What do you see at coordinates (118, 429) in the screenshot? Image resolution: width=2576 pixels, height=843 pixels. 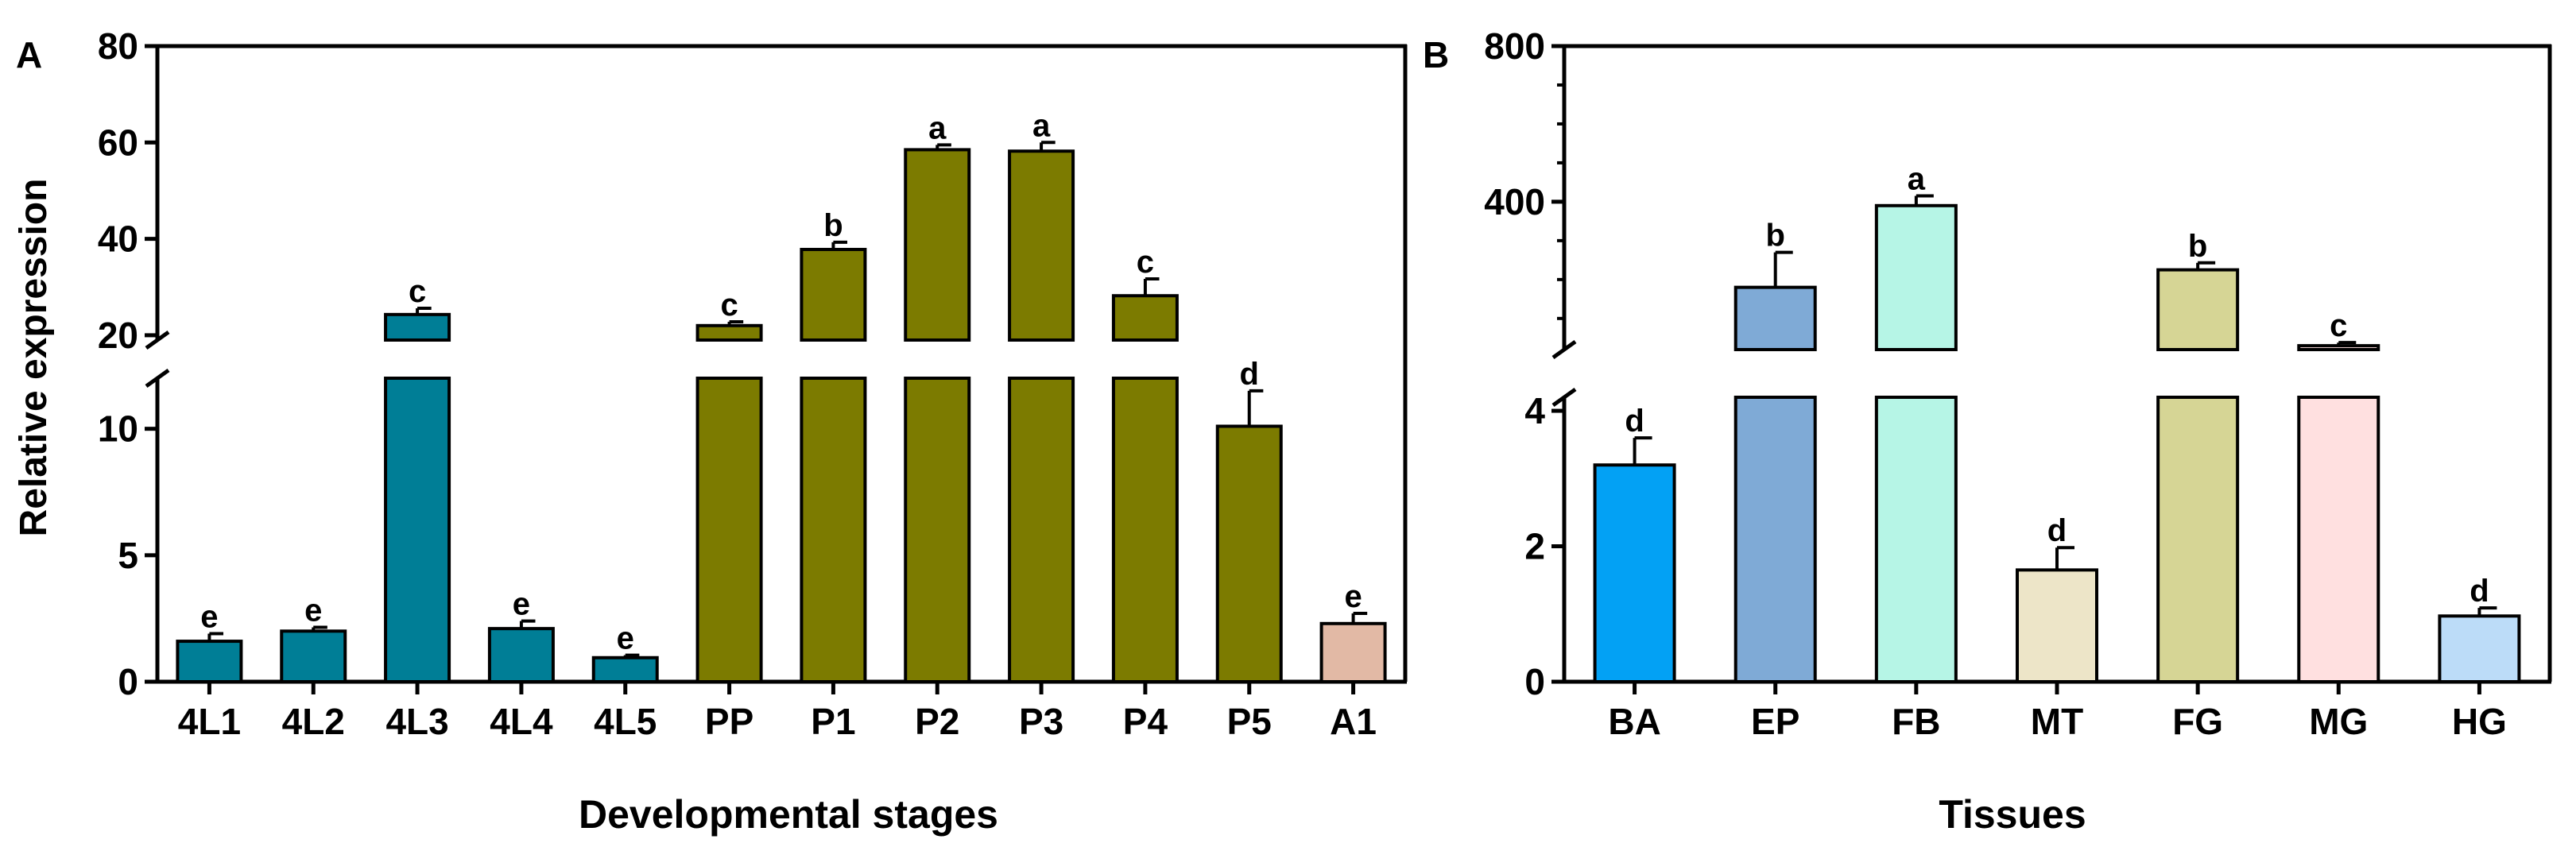 I see `panel-a-y-tick-label-lower: 10` at bounding box center [118, 429].